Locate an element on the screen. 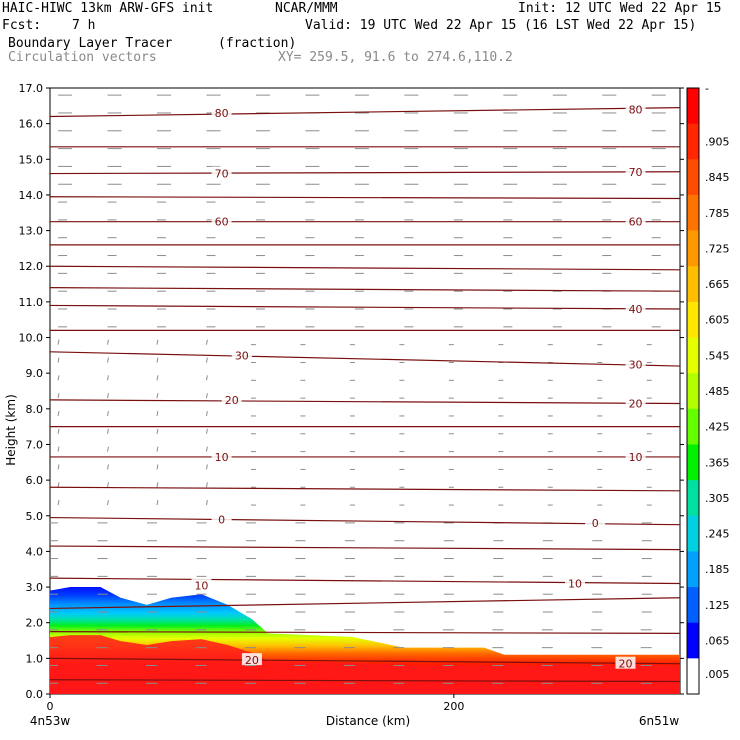 This screenshot has height=740, width=740. y-tick-label: 13.0 is located at coordinates (31, 231).